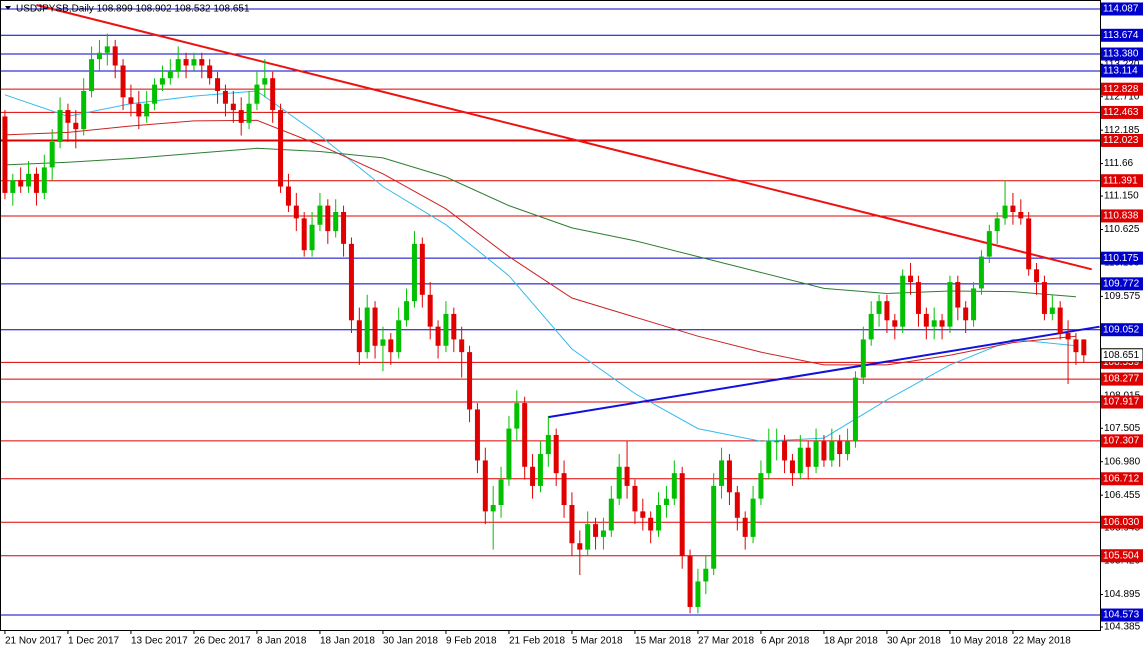 Image resolution: width=1143 pixels, height=651 pixels. I want to click on y-tick-label: 106.980, so click(1122, 461).